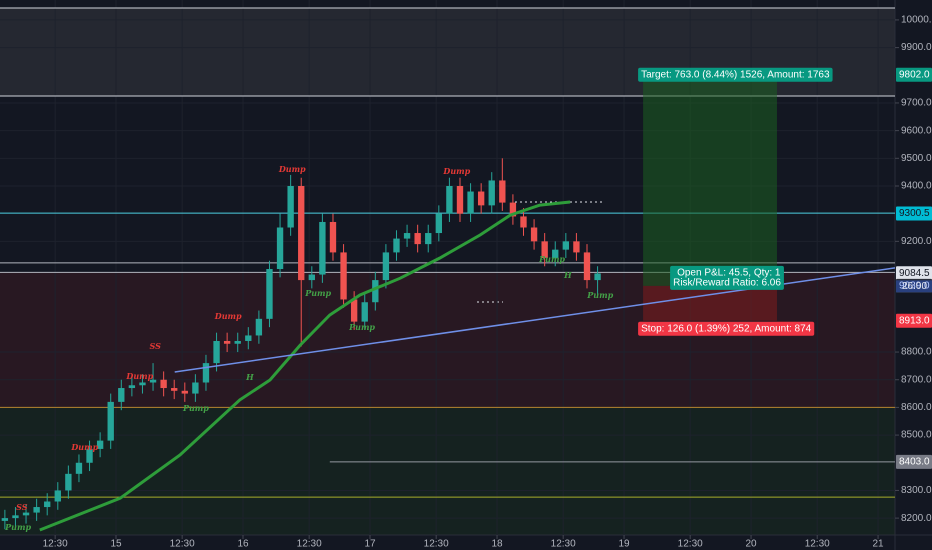  Describe the element at coordinates (370, 544) in the screenshot. I see `x-tick-label: 17` at that location.